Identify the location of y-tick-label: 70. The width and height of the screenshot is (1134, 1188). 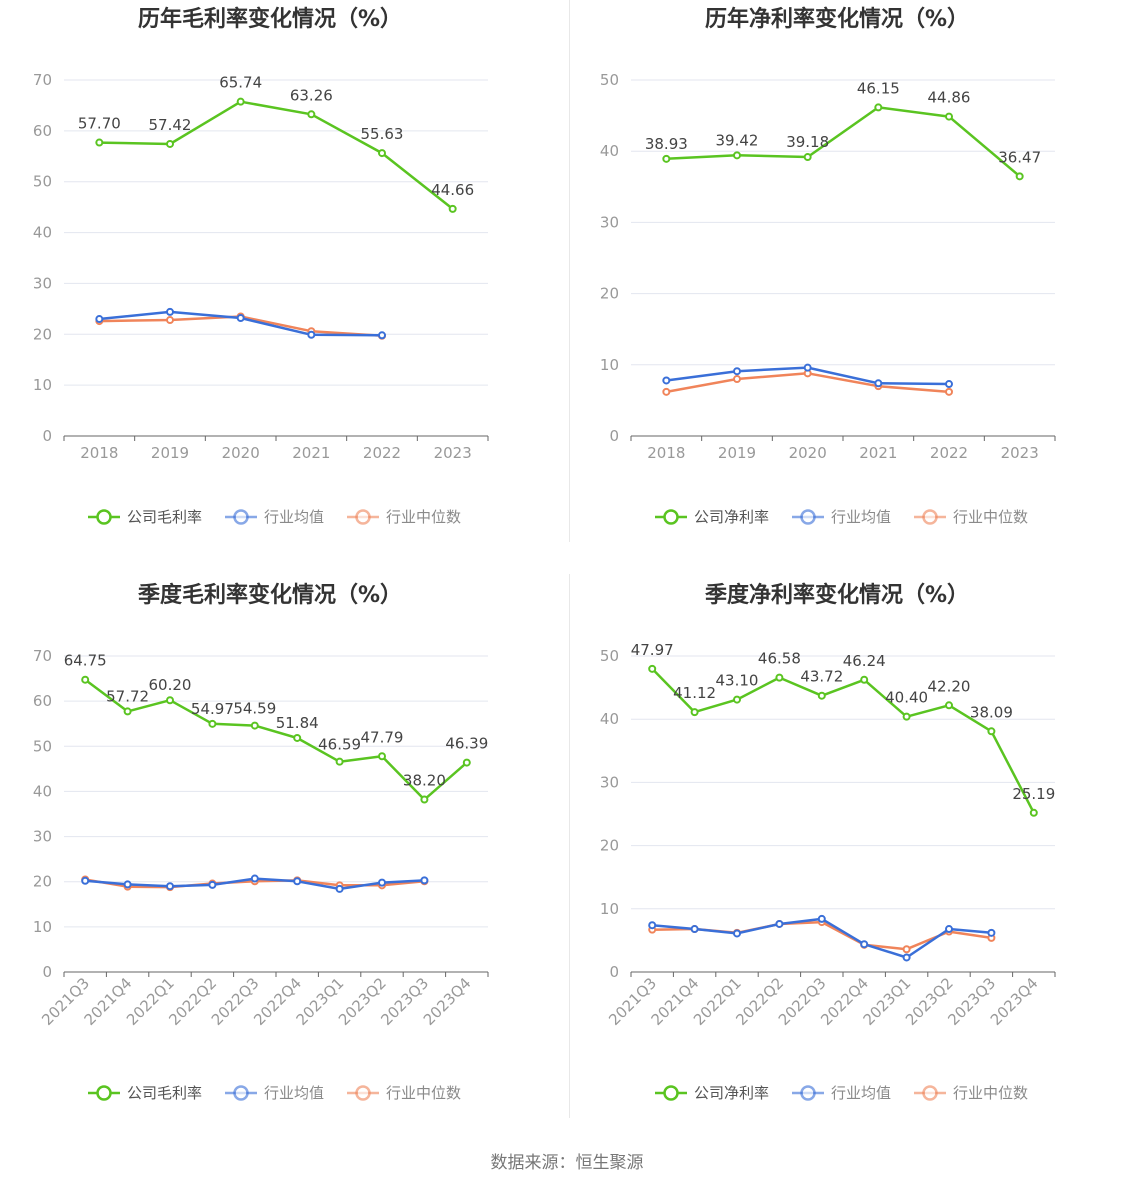
(42, 656).